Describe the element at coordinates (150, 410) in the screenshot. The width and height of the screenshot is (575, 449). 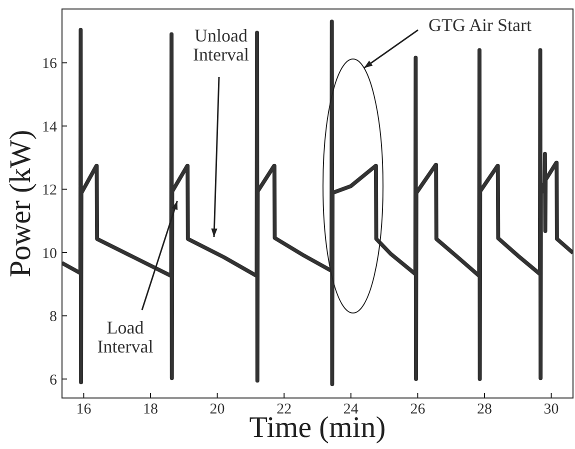
I see `x-tick-label: 18` at that location.